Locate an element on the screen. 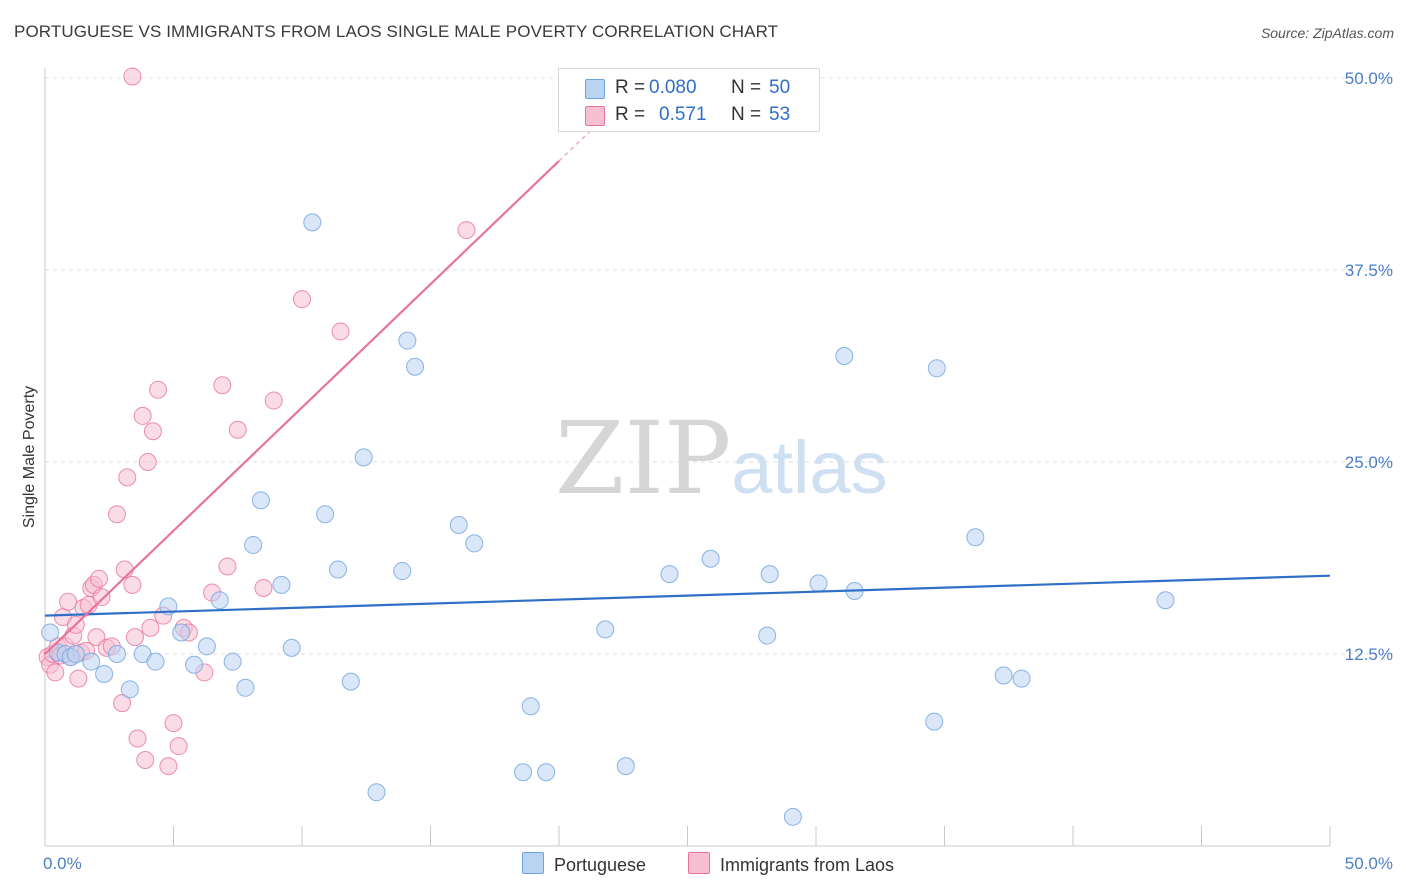 This screenshot has width=1406, height=892. legend-item-laos: Immigrants from Laos is located at coordinates (791, 864).